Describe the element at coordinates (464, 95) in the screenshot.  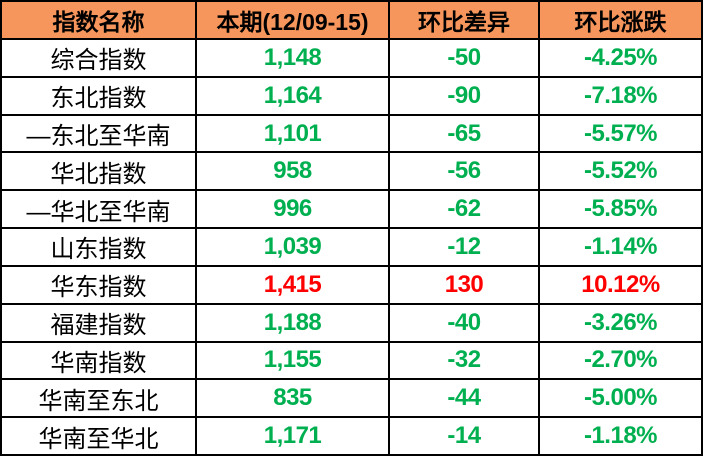
I see `cell-diff: -90` at that location.